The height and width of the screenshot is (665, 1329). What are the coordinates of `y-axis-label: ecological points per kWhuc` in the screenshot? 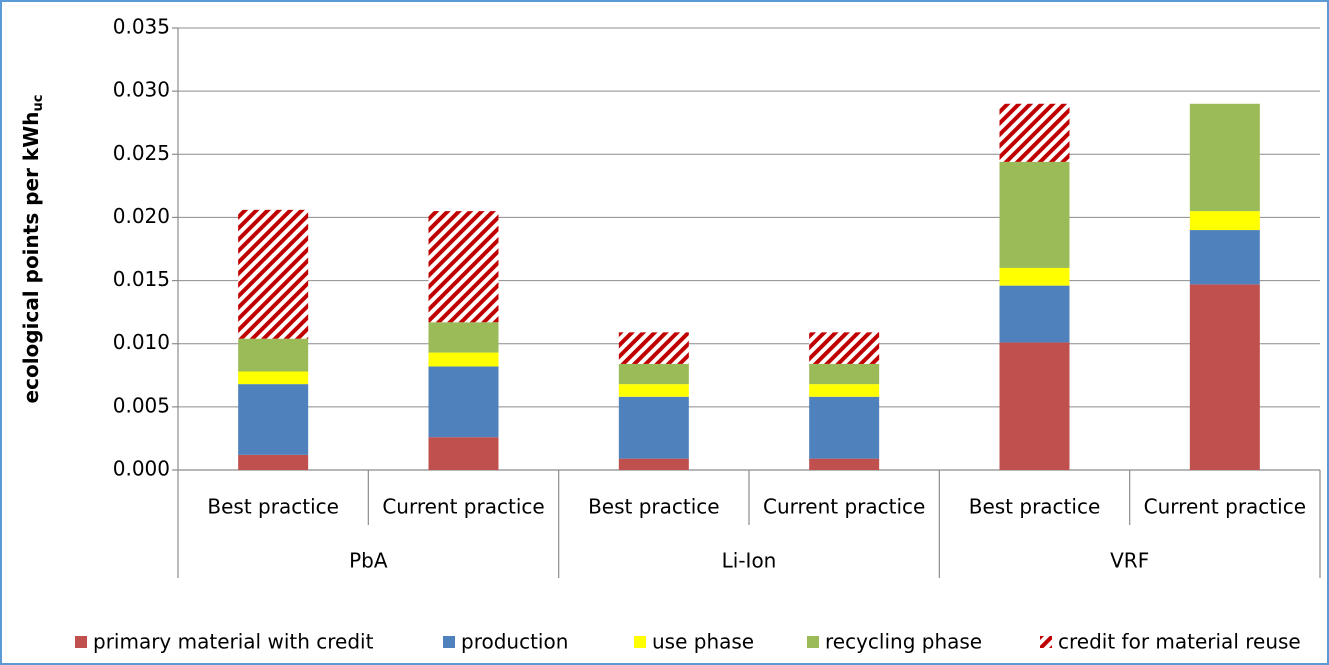 It's located at (32, 249).